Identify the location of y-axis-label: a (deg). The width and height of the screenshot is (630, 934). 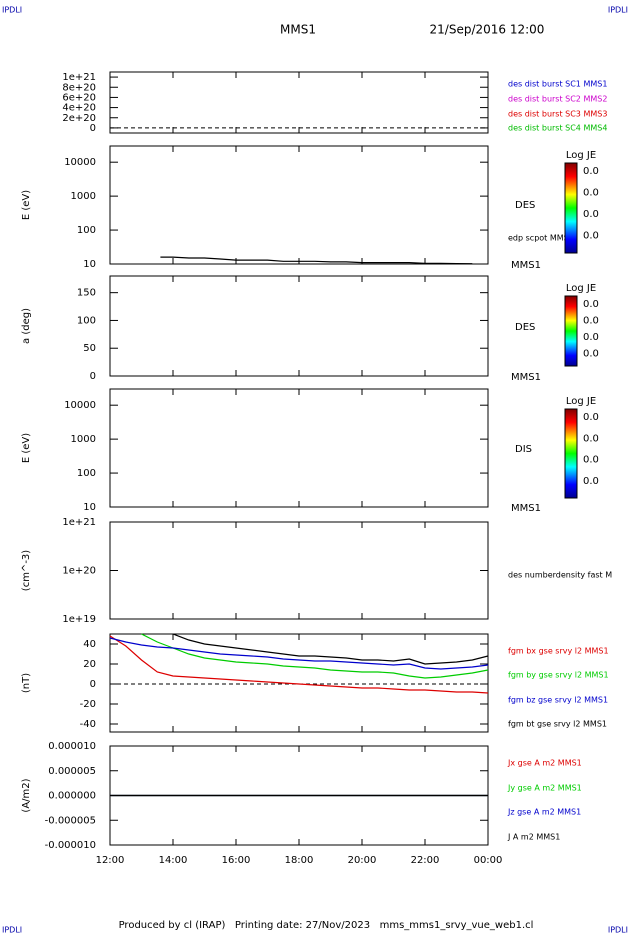
(26, 326).